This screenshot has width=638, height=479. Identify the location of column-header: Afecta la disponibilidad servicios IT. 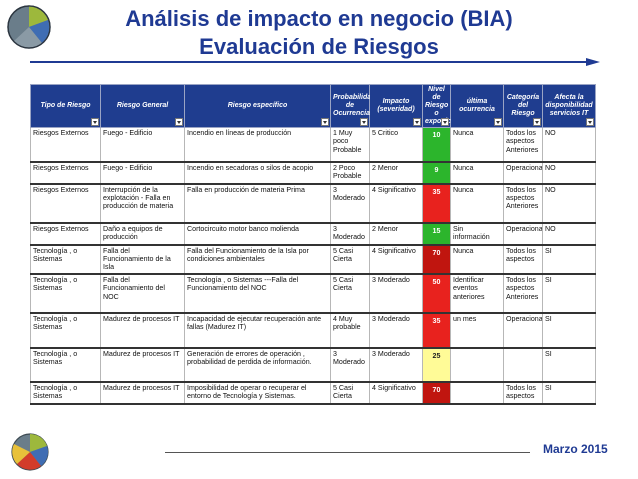
(569, 106).